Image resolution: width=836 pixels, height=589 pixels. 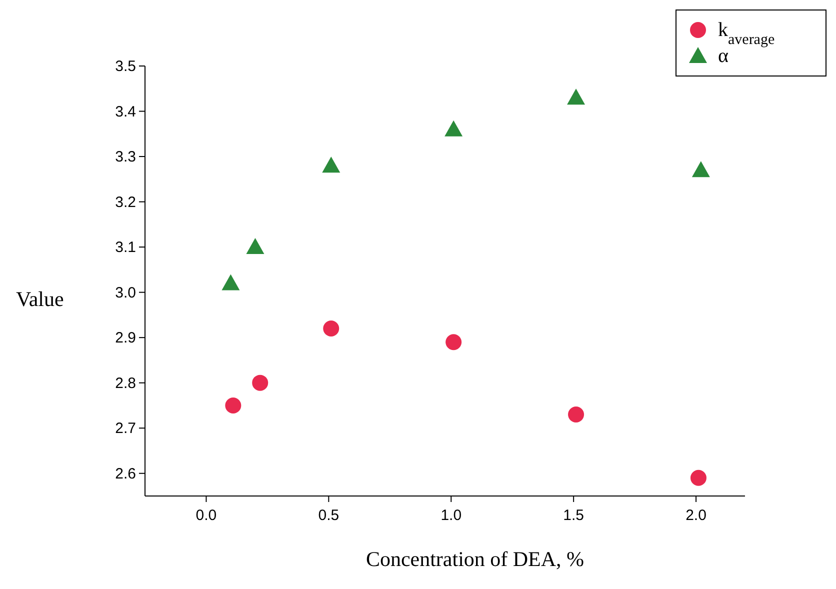 What do you see at coordinates (125, 473) in the screenshot?
I see `y-tick-label: 2.6` at bounding box center [125, 473].